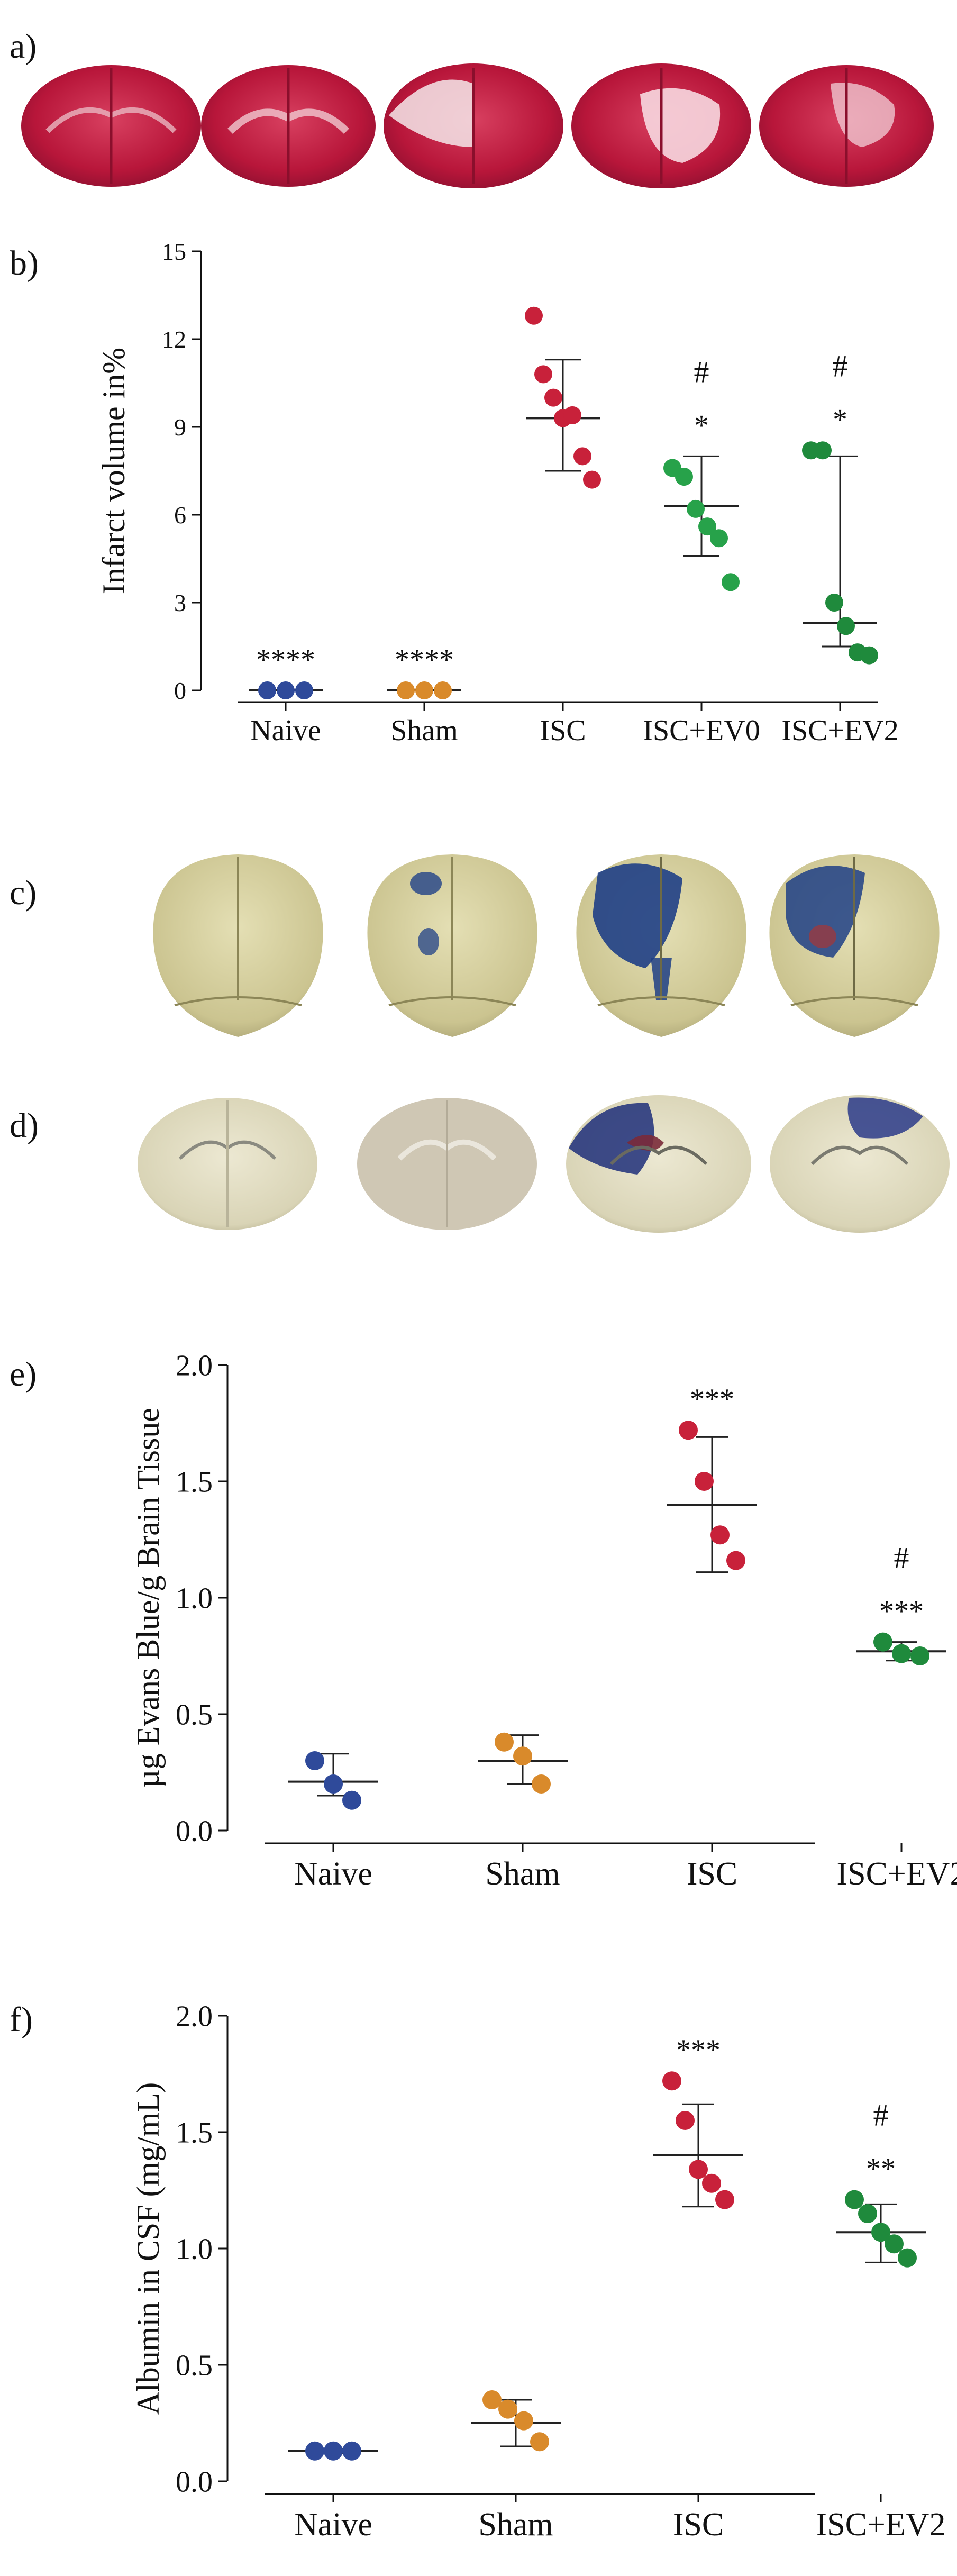 The width and height of the screenshot is (957, 2576). Describe the element at coordinates (148, 2249) in the screenshot. I see `y-axis-label: Albumin in CSF (mg/mL)` at that location.